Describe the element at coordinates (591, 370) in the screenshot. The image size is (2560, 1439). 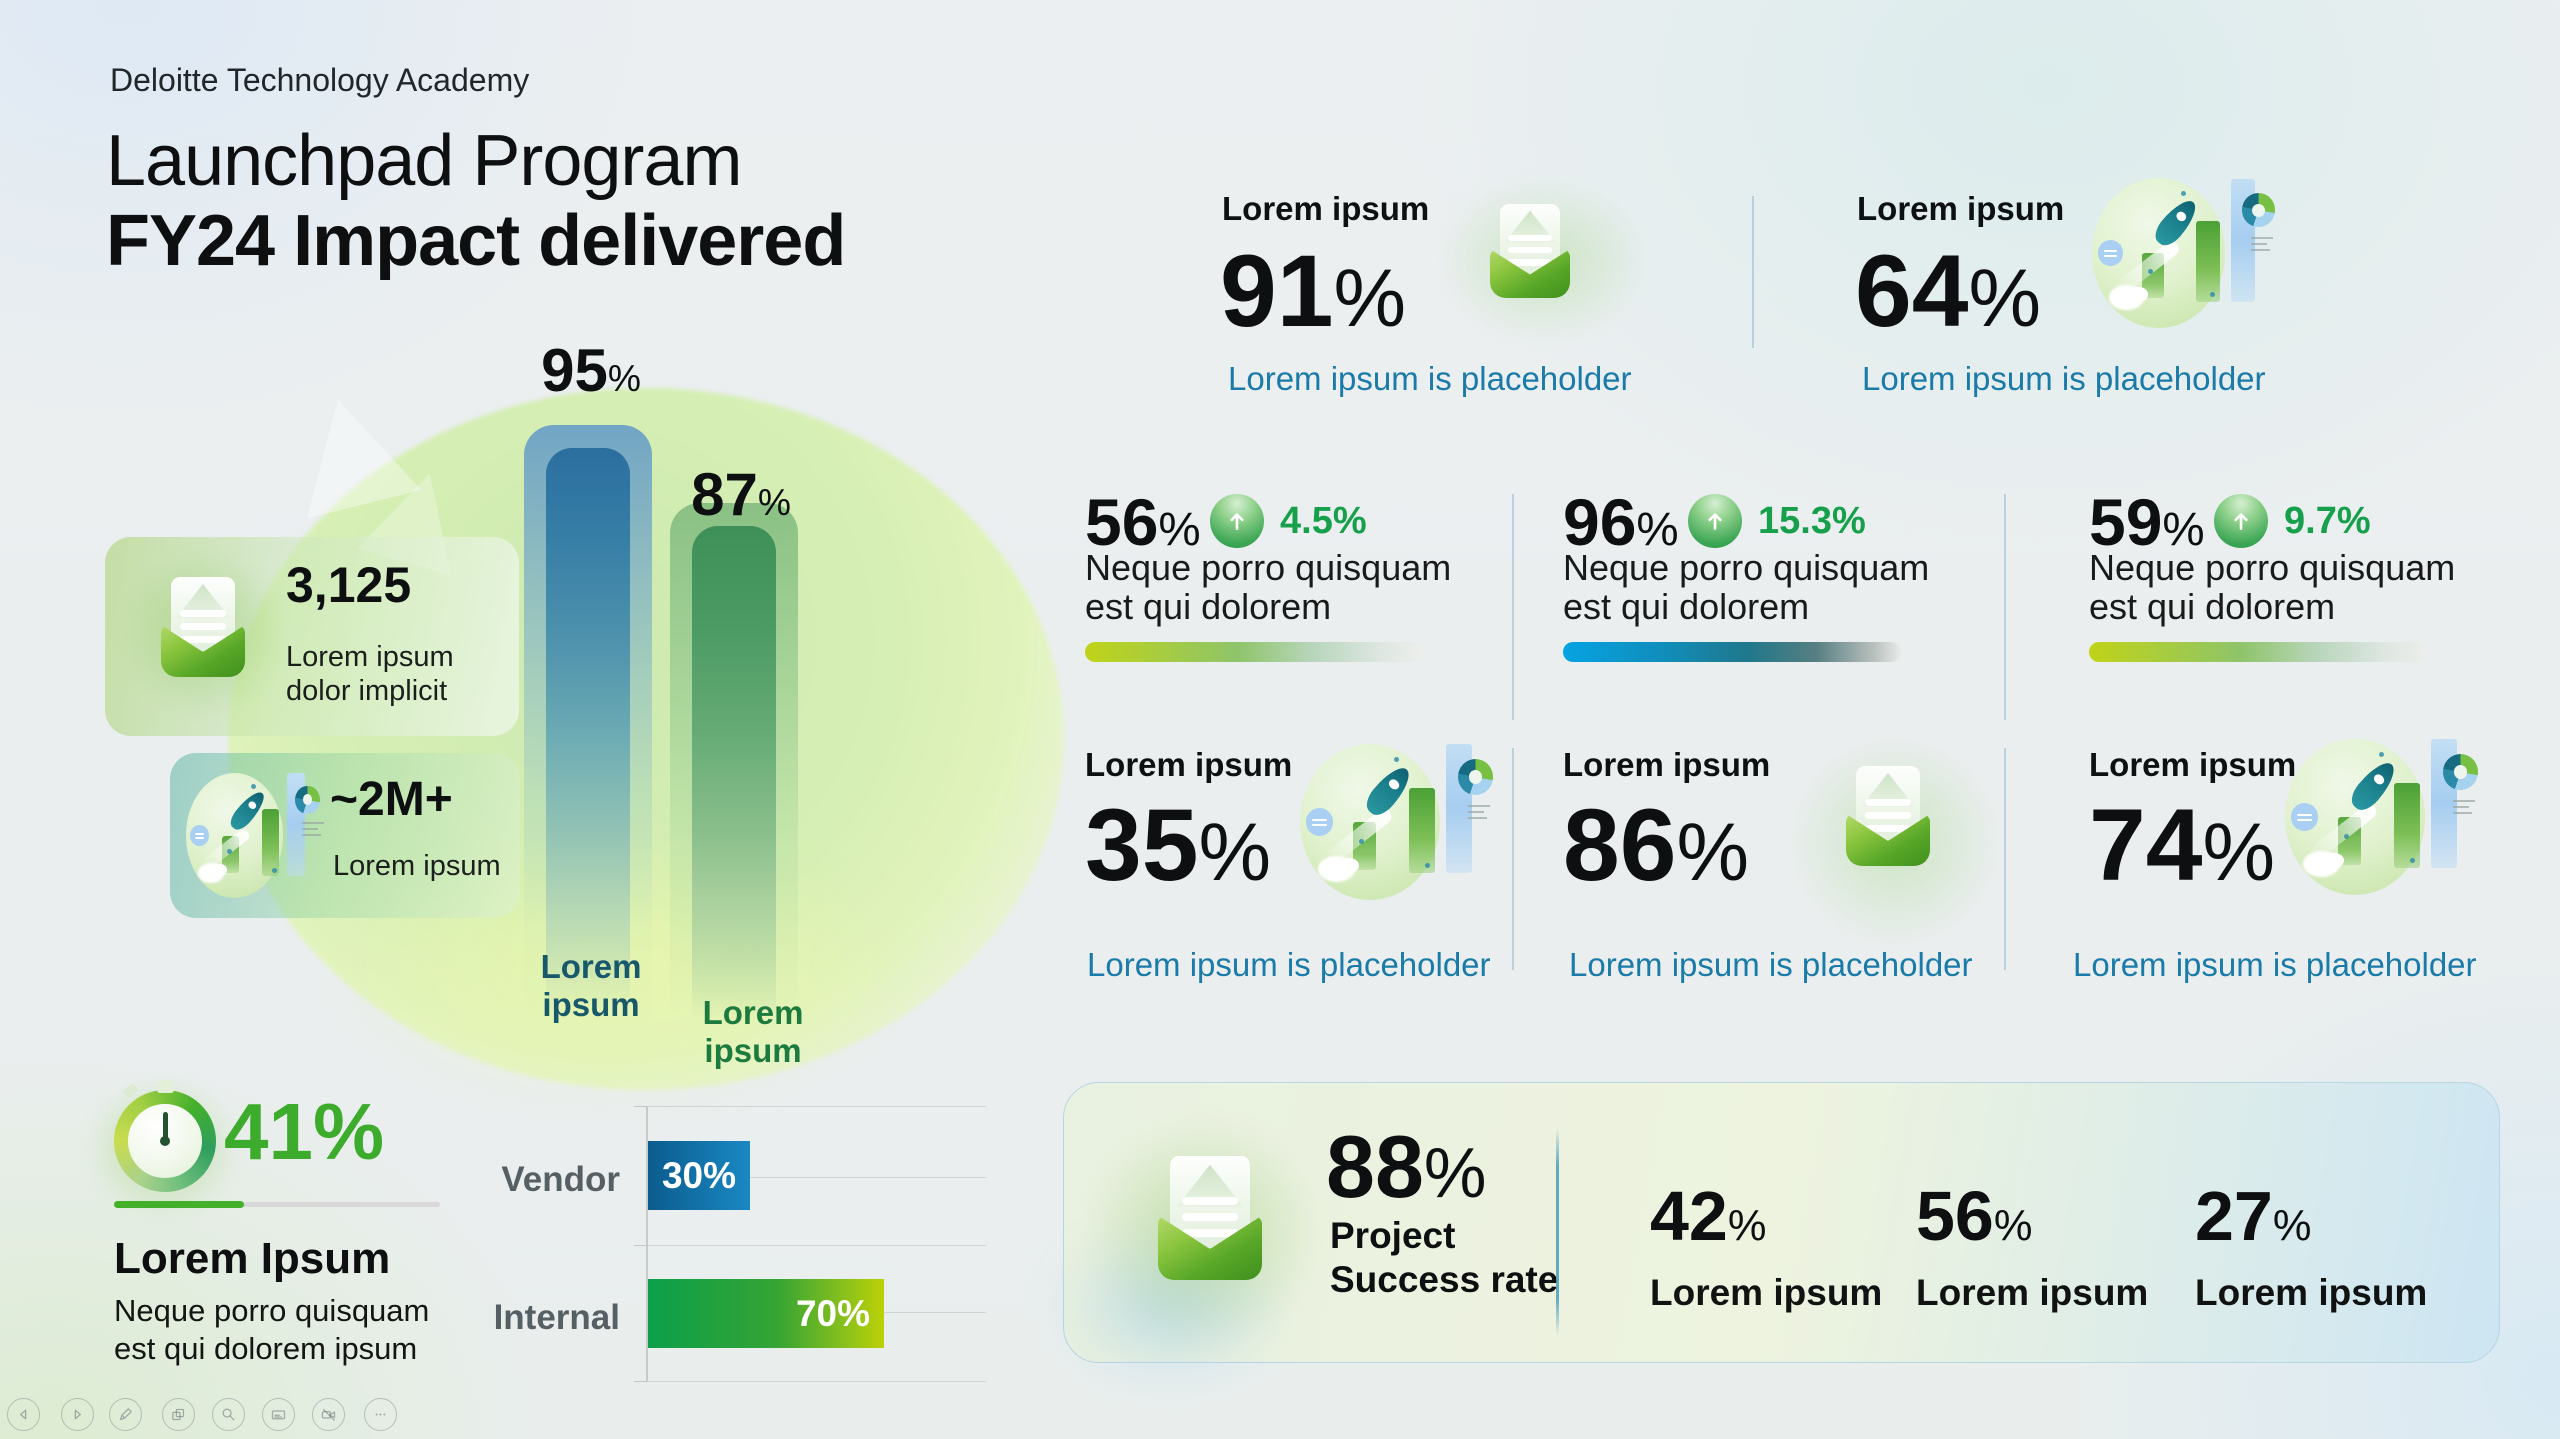
I see `bar-value-label: 95%` at that location.